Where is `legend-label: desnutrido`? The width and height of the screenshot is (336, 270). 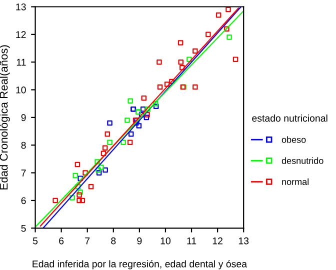
legend-label: desnutrido is located at coordinates (303, 160).